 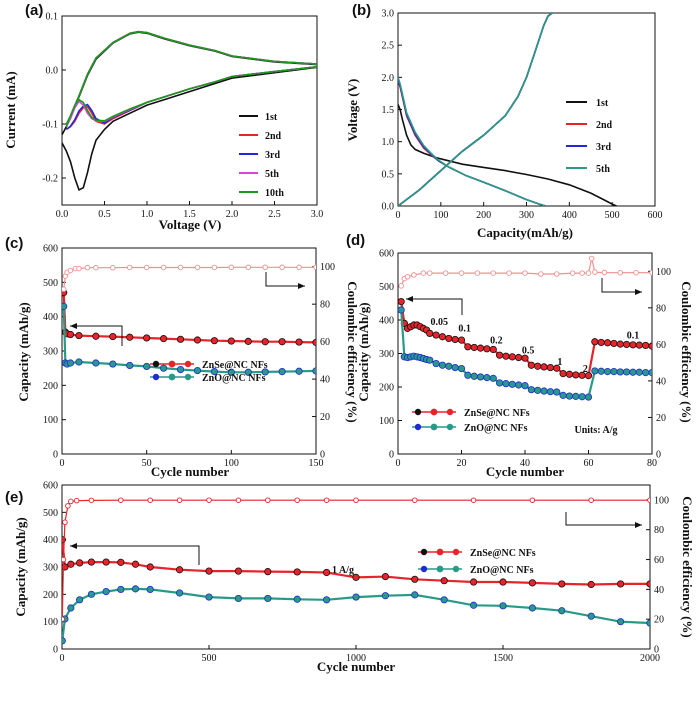 What do you see at coordinates (356, 666) in the screenshot?
I see `x-axis-label: Cycle number` at bounding box center [356, 666].